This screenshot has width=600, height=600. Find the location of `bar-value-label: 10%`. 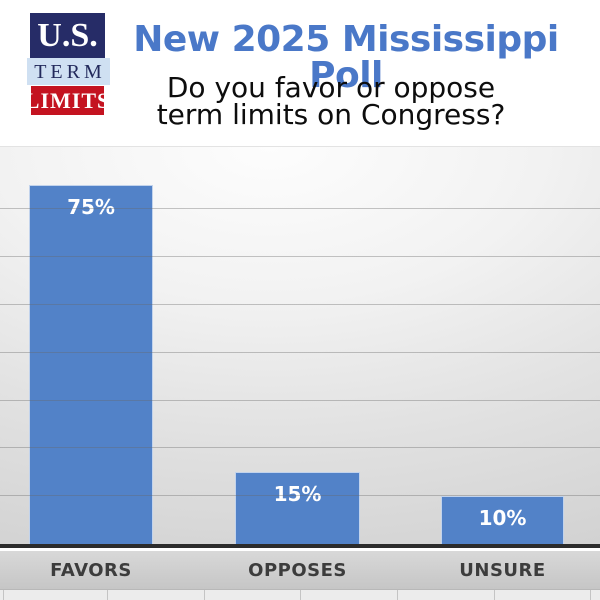

bar-value-label: 10% is located at coordinates (502, 518).